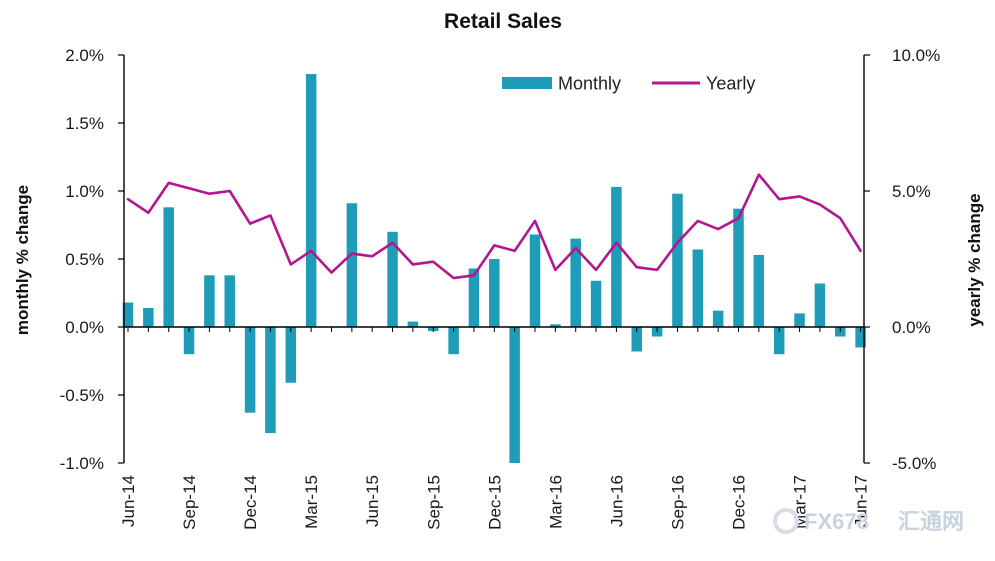  What do you see at coordinates (861, 501) in the screenshot?
I see `x-tick-label: Jun-17` at bounding box center [861, 501].